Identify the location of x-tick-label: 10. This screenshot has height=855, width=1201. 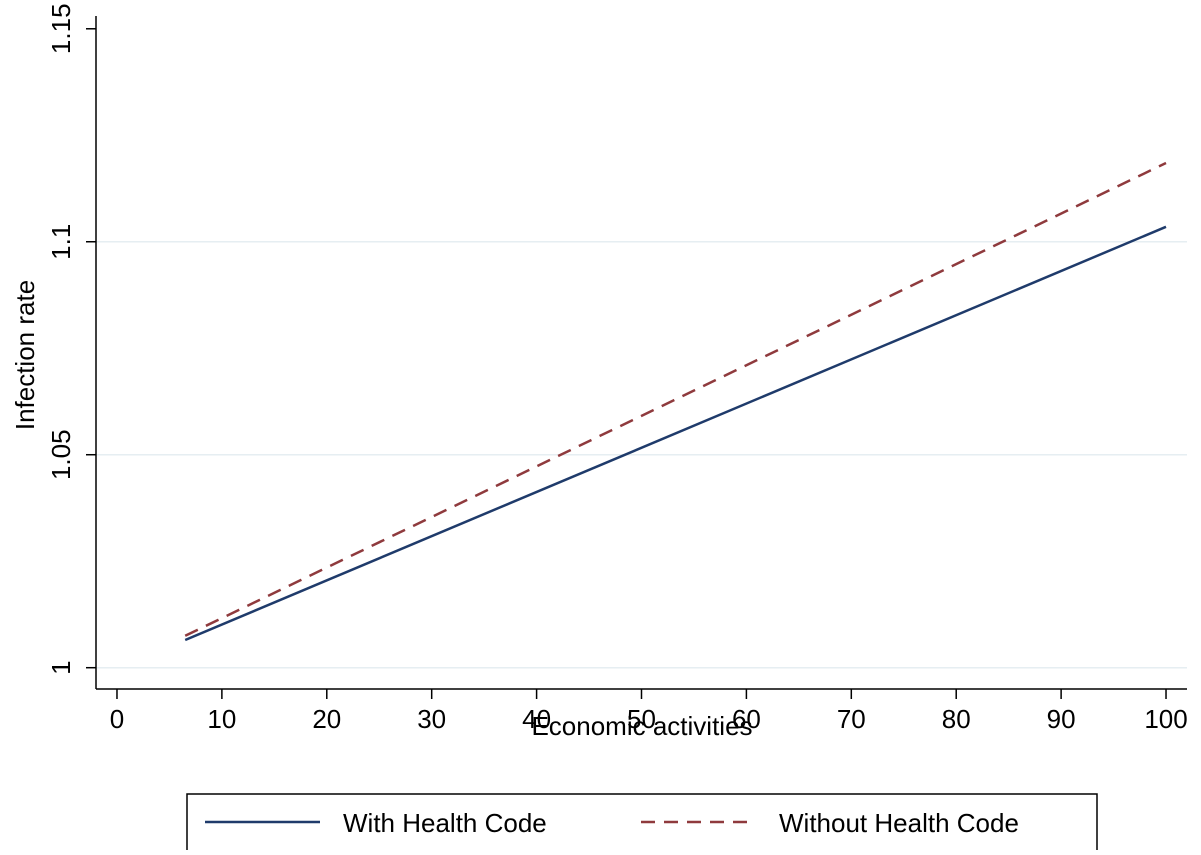
(221, 719).